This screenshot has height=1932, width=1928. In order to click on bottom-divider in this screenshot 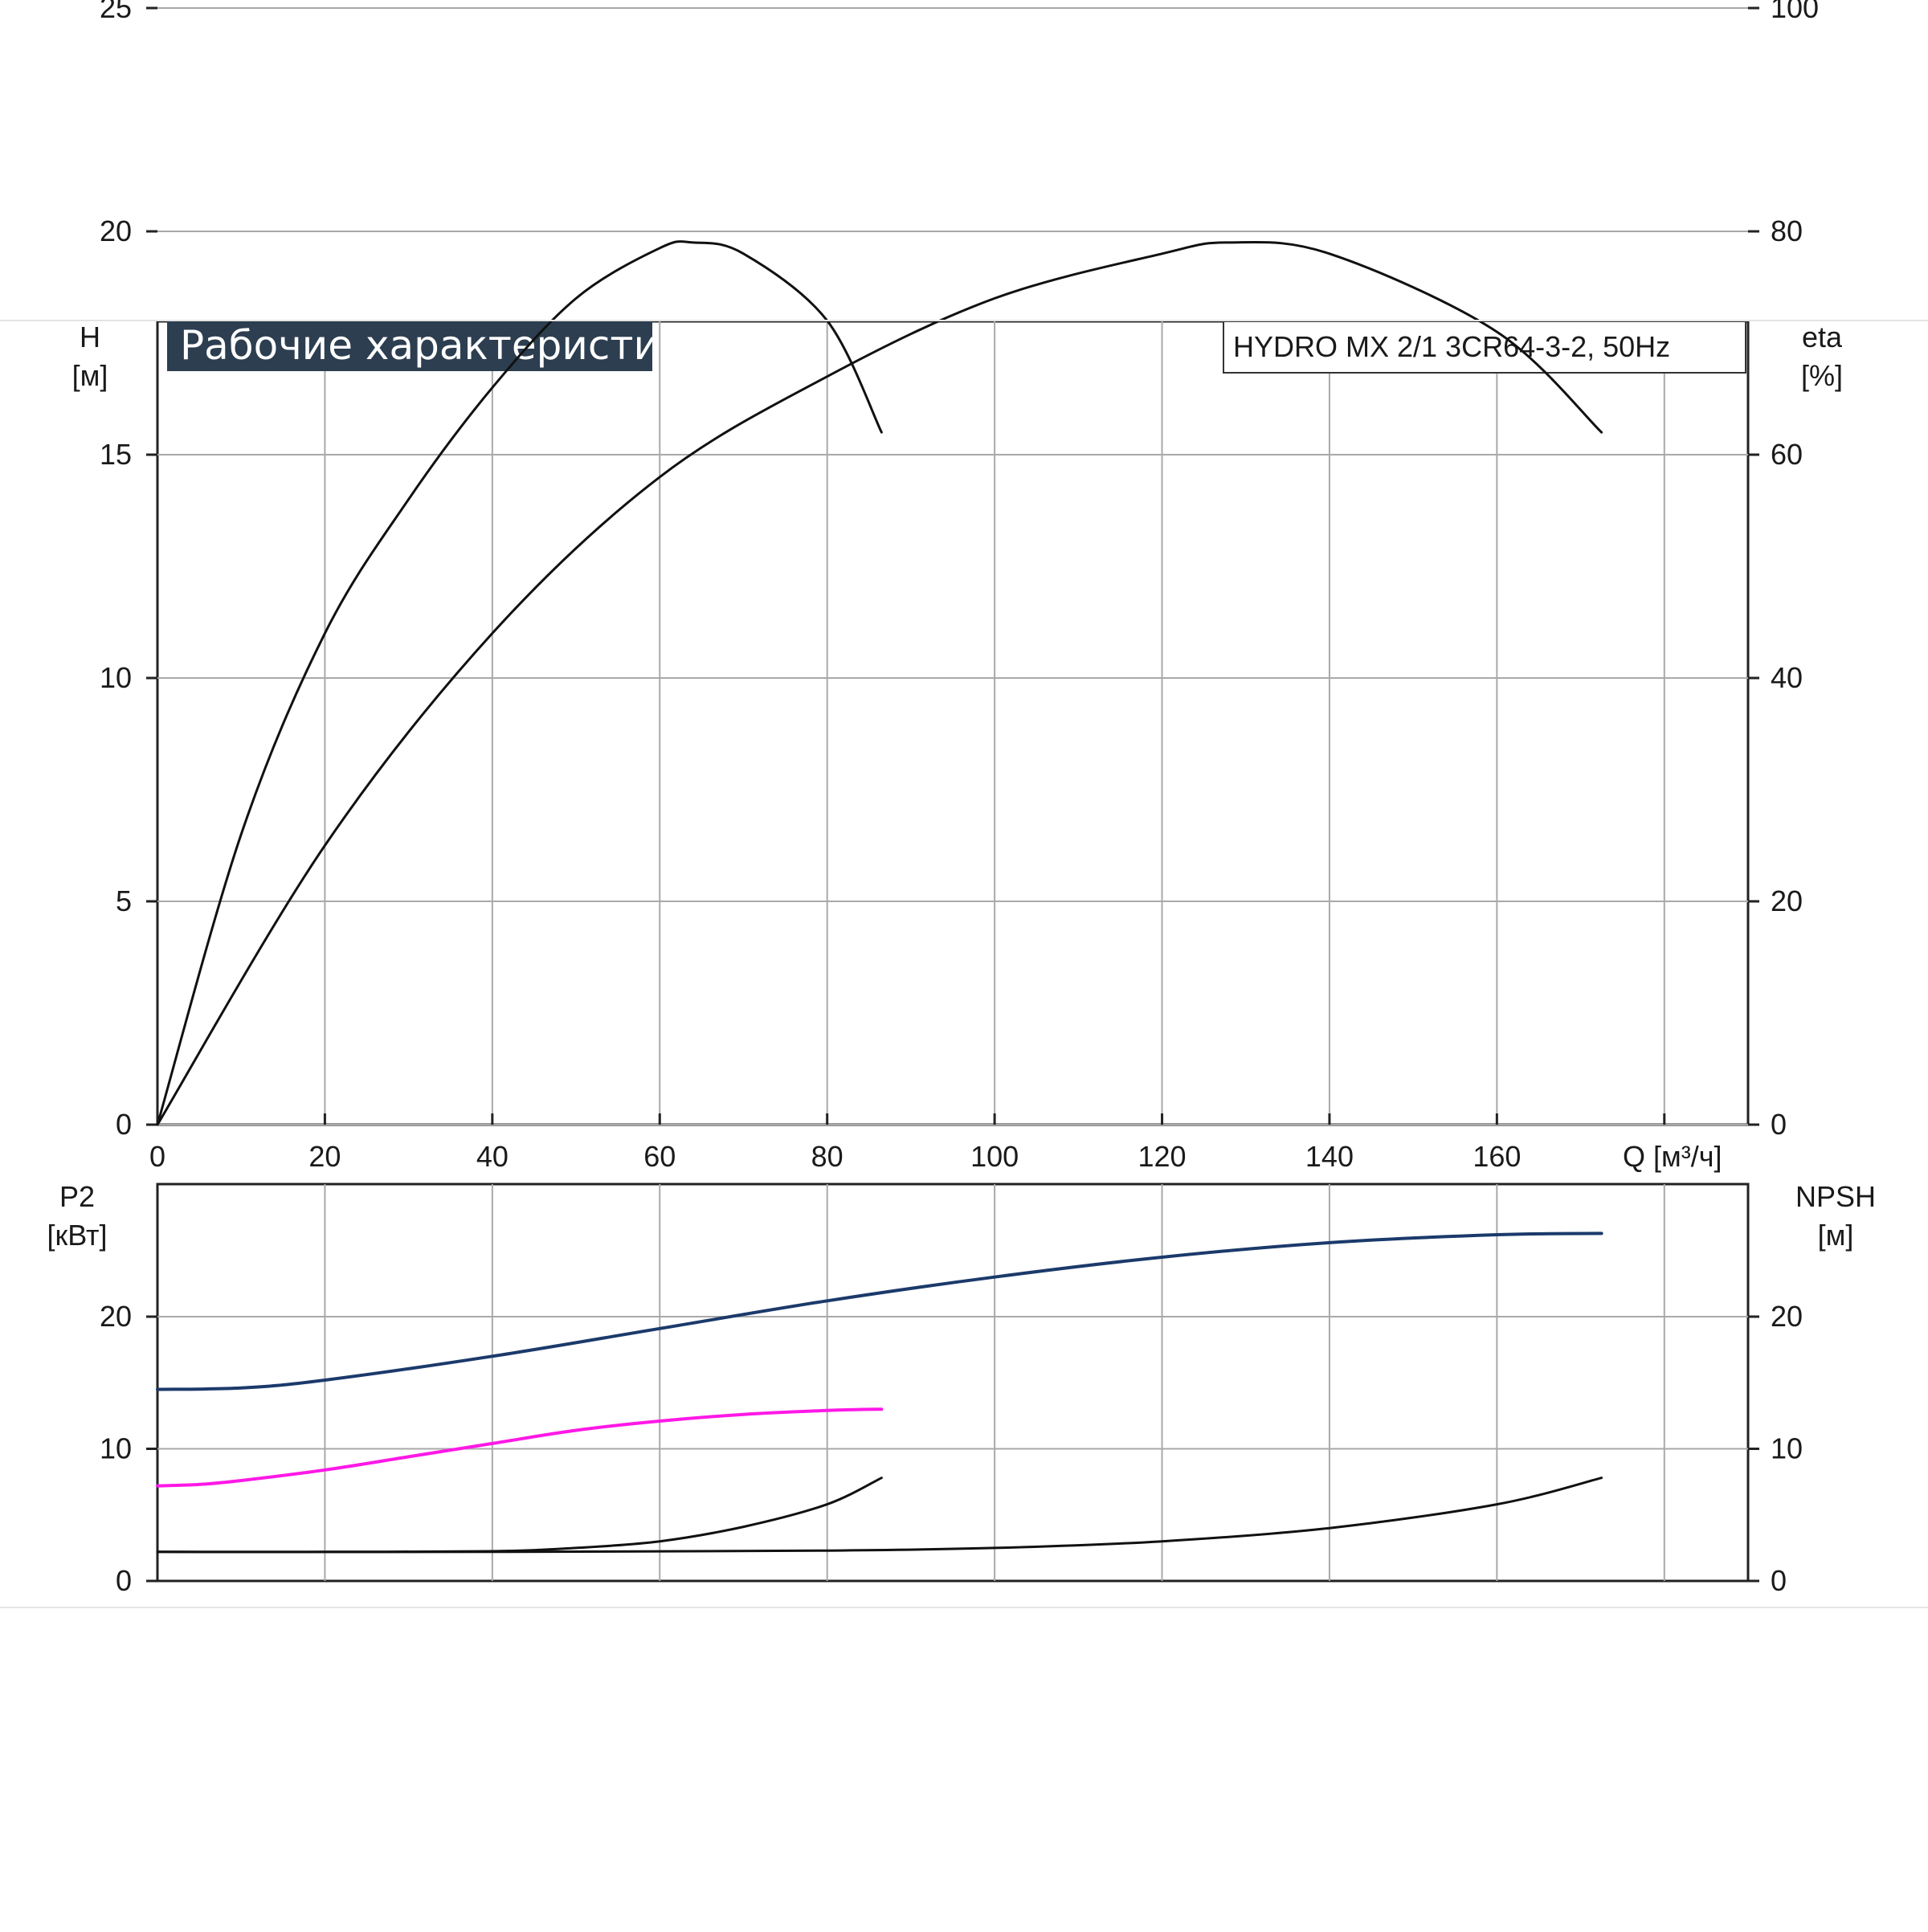, I will do `click(964, 1608)`.